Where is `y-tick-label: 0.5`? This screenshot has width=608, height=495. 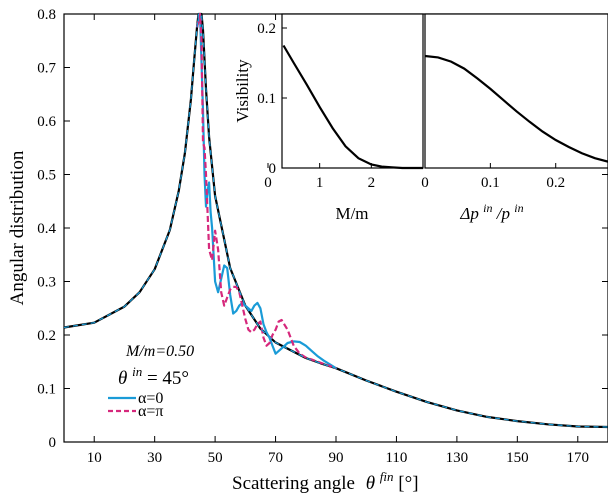 y-tick-label: 0.5 is located at coordinates (46, 176).